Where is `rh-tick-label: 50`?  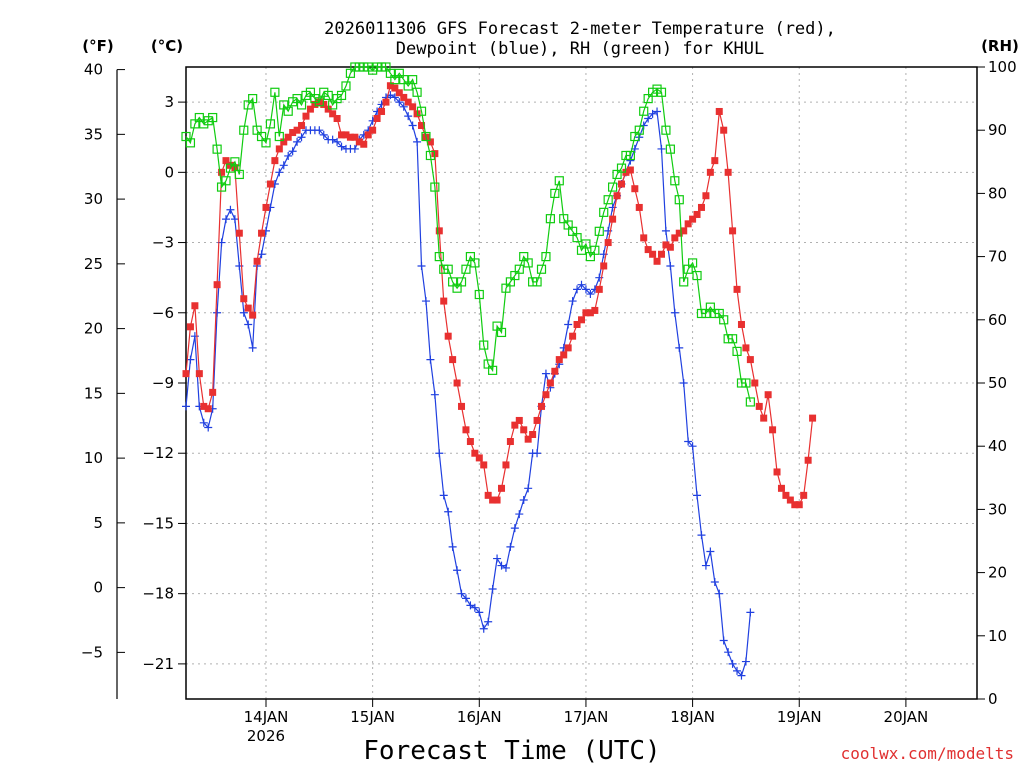
rh-tick-label: 50 is located at coordinates (997, 383).